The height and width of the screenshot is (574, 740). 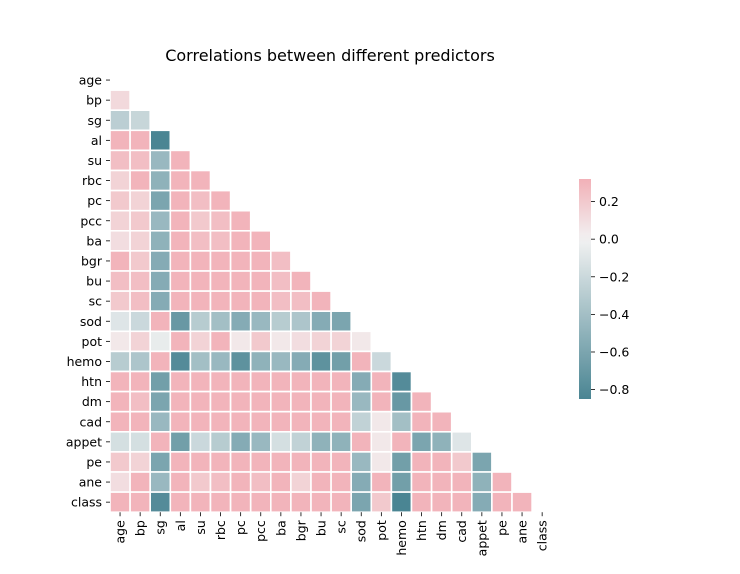 I want to click on heatmap-cell-appet-pcc, so click(x=260, y=441).